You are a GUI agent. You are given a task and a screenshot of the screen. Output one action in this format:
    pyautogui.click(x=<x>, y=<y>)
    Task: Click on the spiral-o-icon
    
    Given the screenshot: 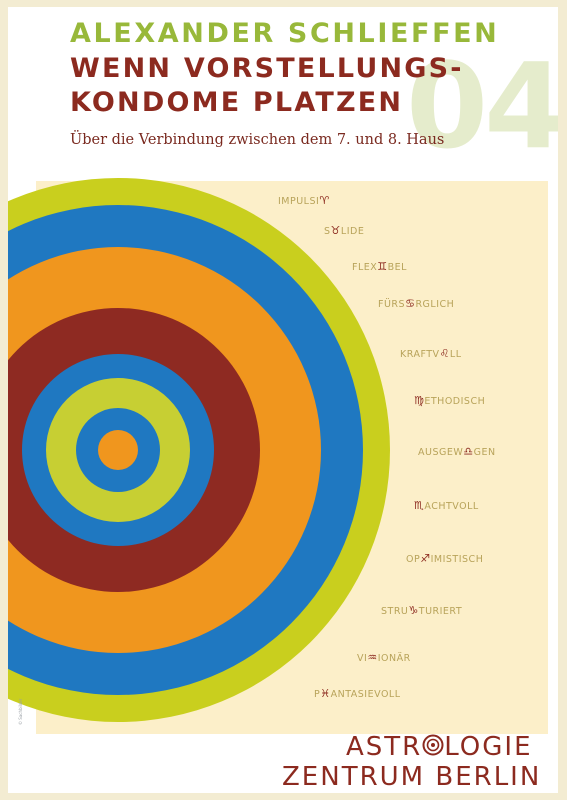 What is the action you would take?
    pyautogui.click(x=433, y=744)
    